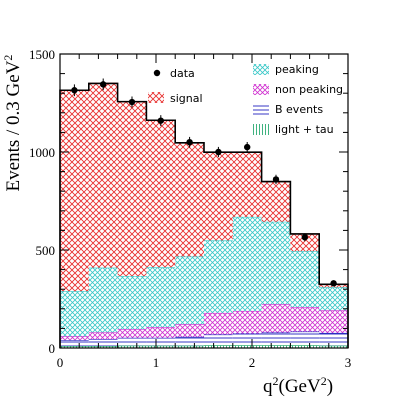  Describe the element at coordinates (156, 97) in the screenshot. I see `legend-signal-swatch` at that location.